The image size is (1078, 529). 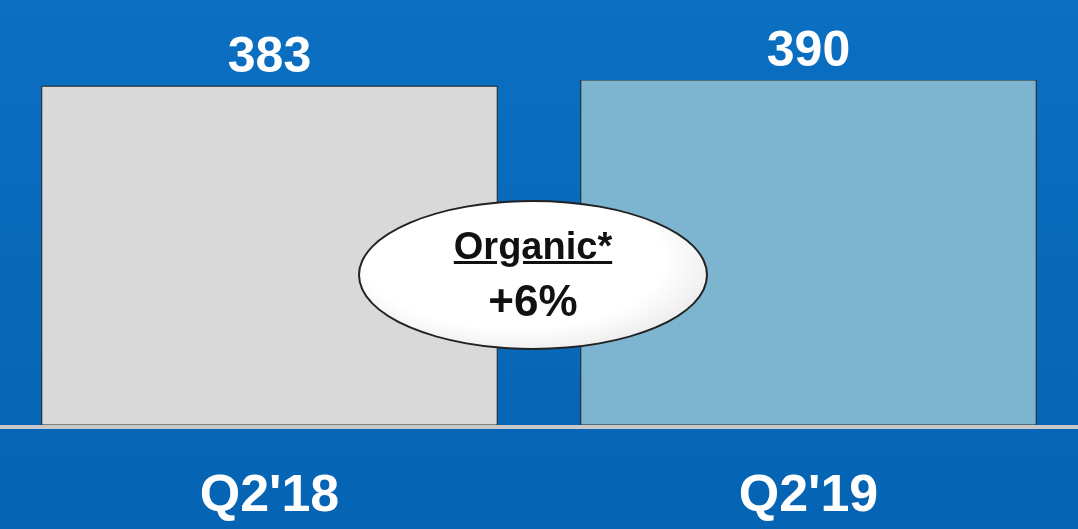 What do you see at coordinates (269, 493) in the screenshot?
I see `x-tick-label: Q2'18` at bounding box center [269, 493].